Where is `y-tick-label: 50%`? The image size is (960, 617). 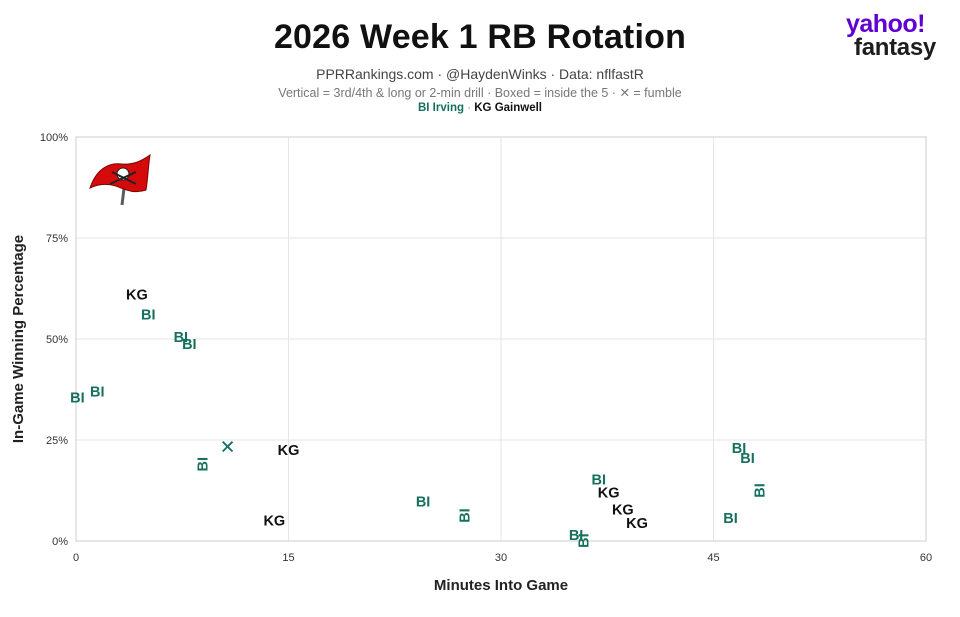 y-tick-label: 50% is located at coordinates (57, 340).